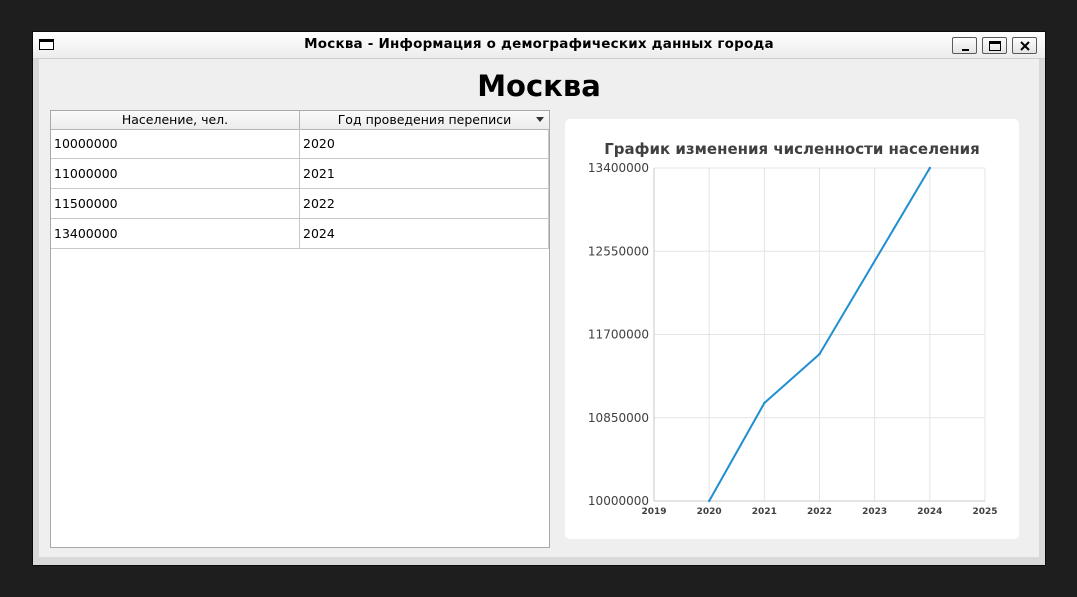 The width and height of the screenshot is (1077, 597). What do you see at coordinates (175, 233) in the screenshot?
I see `population-cell: 13400000` at bounding box center [175, 233].